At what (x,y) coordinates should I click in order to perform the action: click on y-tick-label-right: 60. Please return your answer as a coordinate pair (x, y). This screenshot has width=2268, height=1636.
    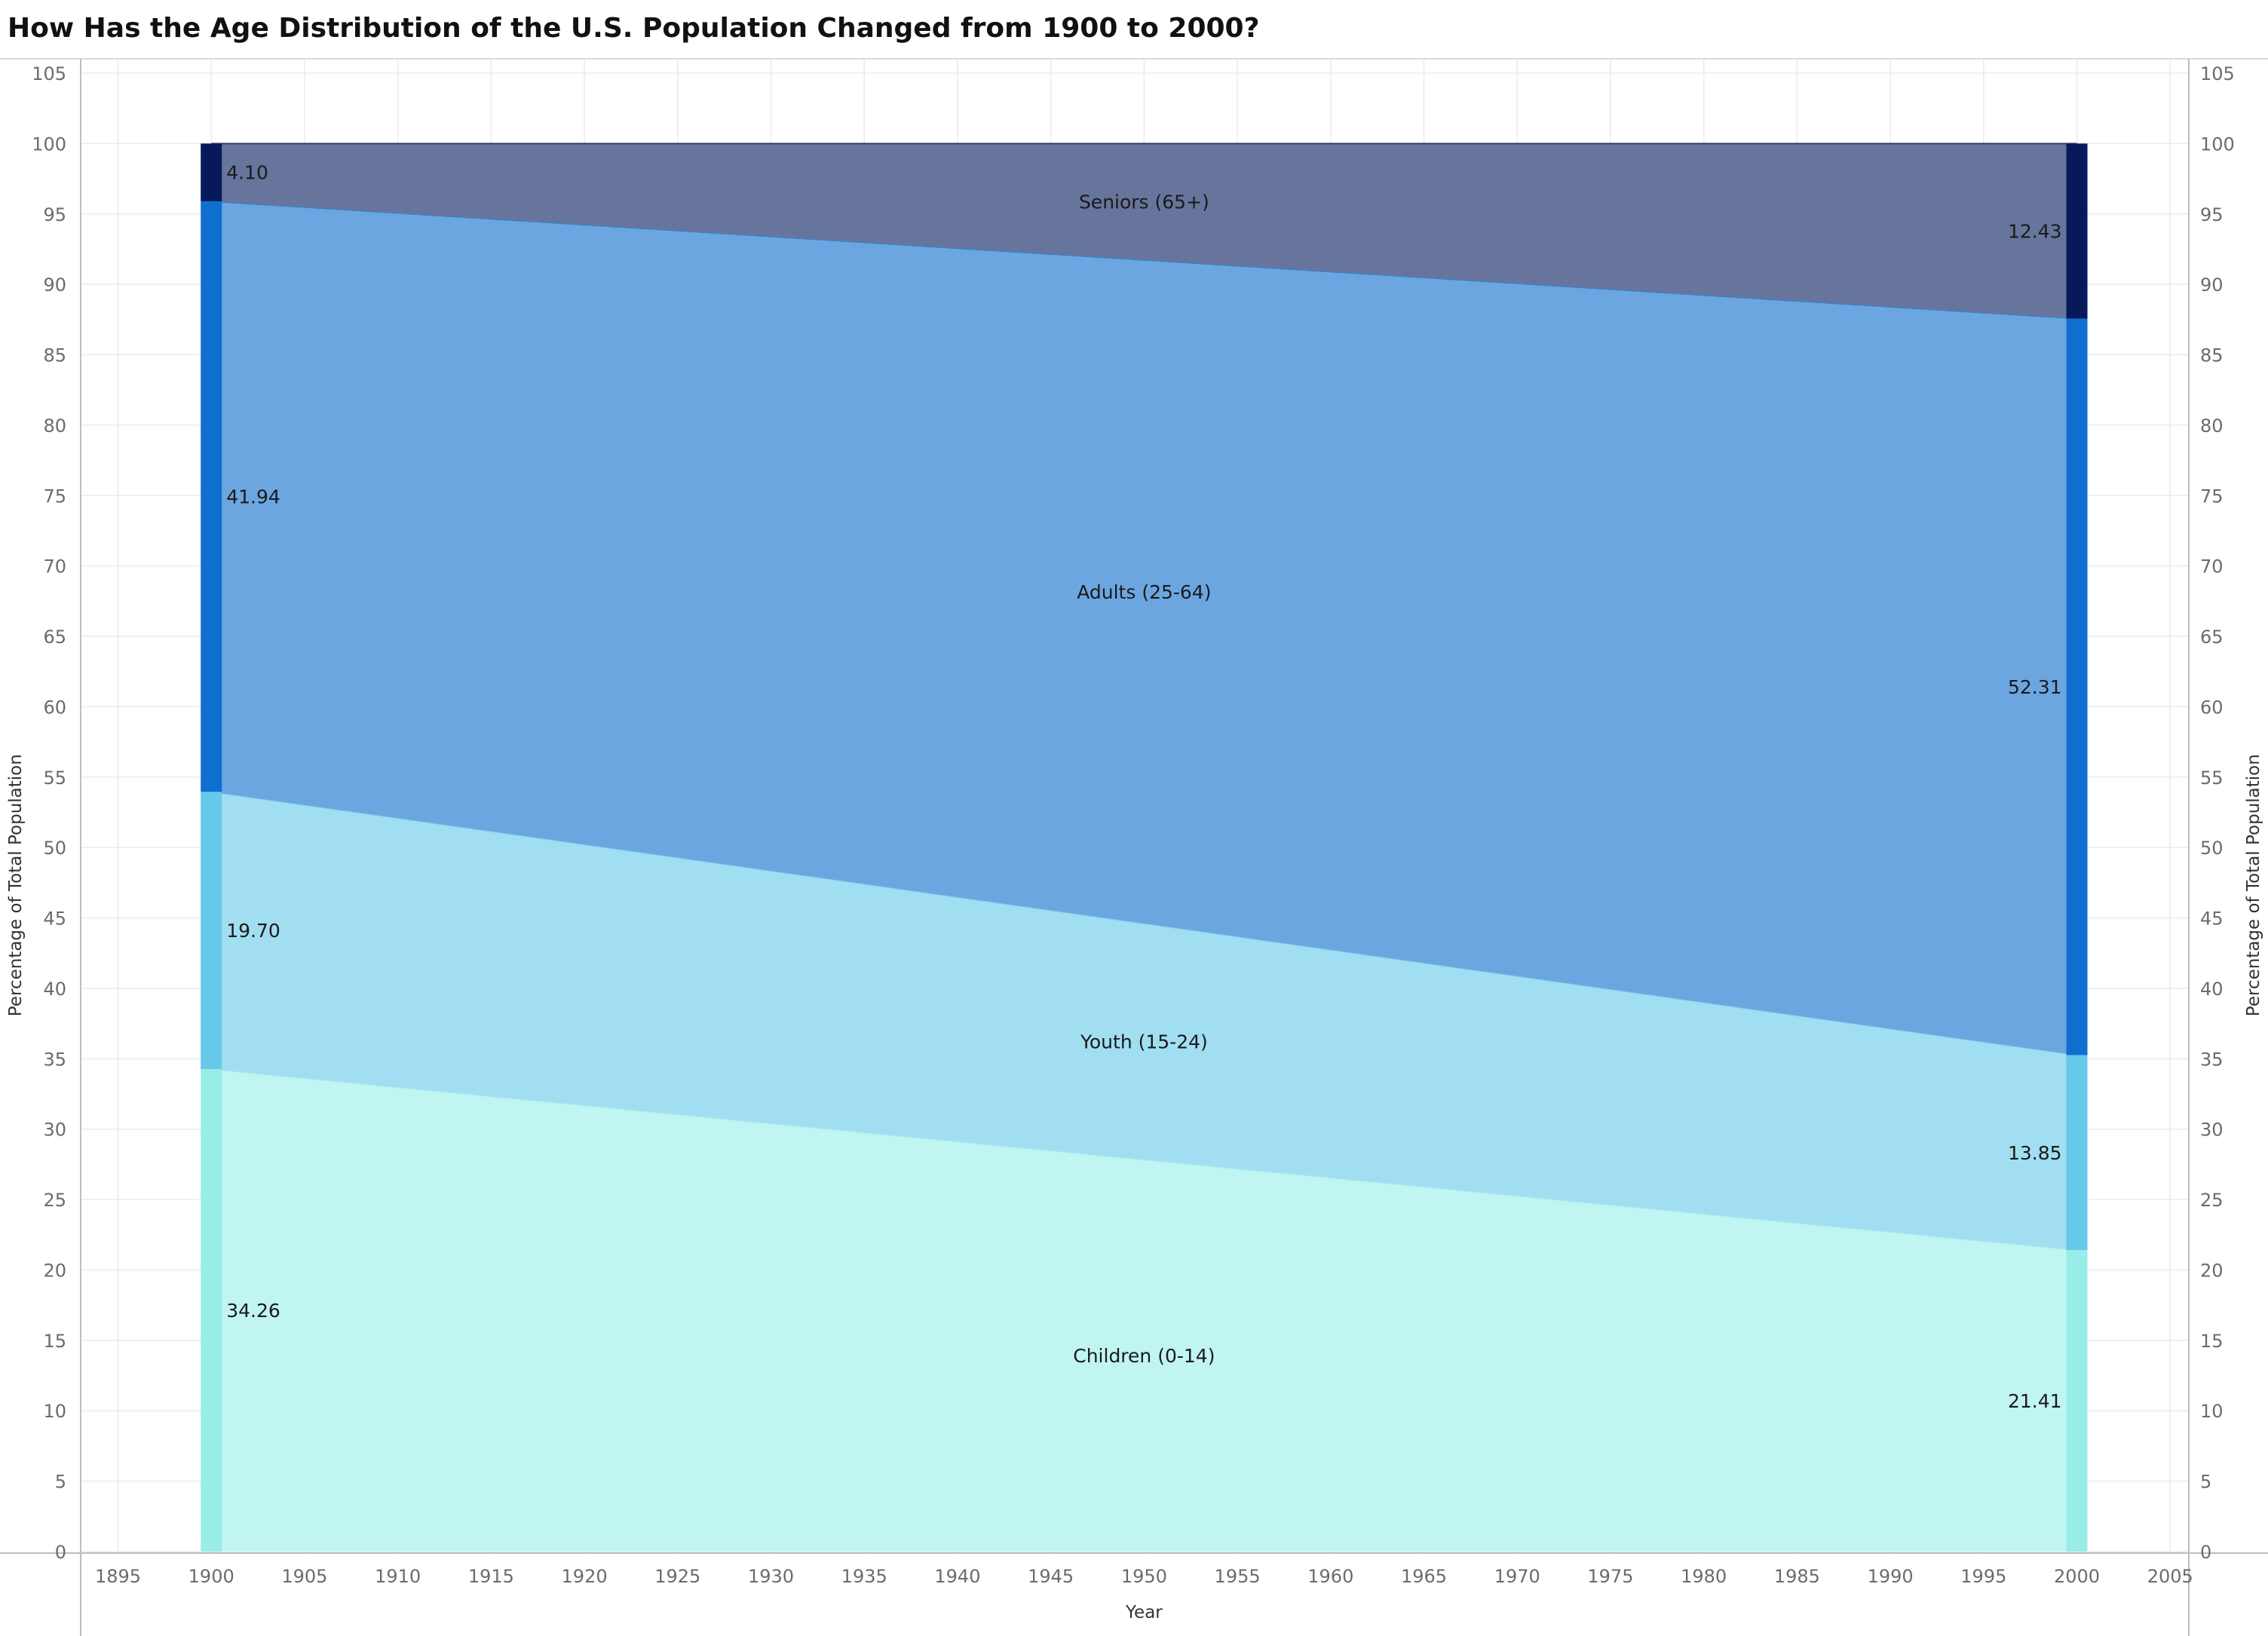
    Looking at the image, I should click on (2212, 707).